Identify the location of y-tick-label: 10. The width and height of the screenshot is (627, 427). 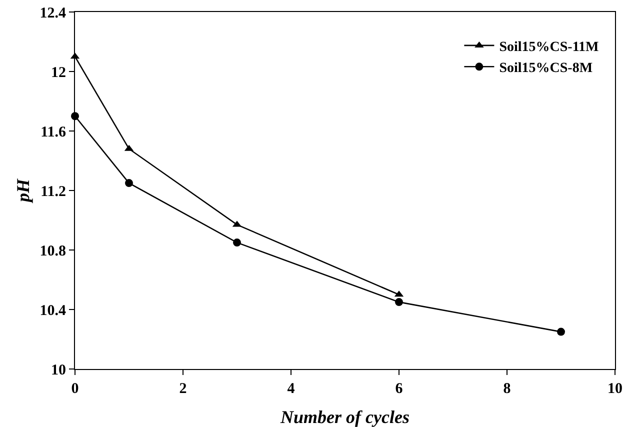
(58, 370).